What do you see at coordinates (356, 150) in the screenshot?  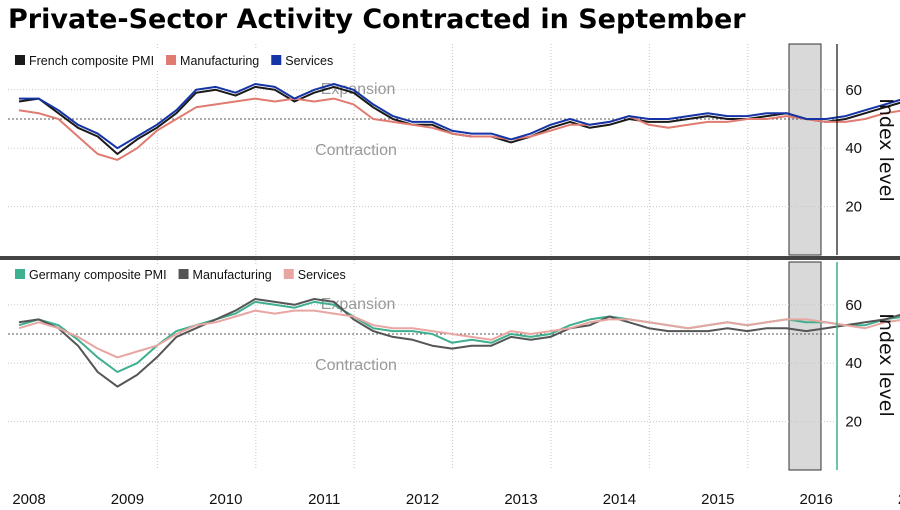 I see `contraction-label-top: Contraction` at bounding box center [356, 150].